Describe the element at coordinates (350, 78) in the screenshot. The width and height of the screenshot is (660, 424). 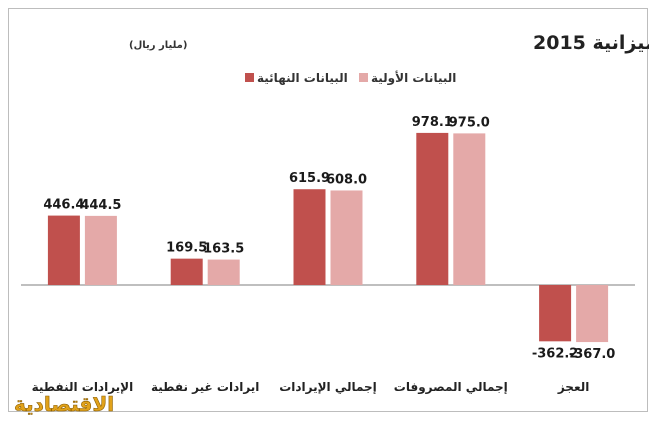
I see `chart-legend: البيانات النهائية البيانات الأولية` at that location.